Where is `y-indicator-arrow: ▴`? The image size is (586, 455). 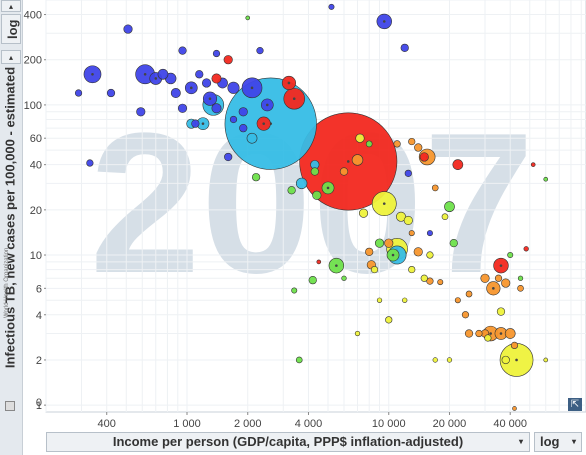
y-indicator-arrow: ▴ is located at coordinates (11, 57).